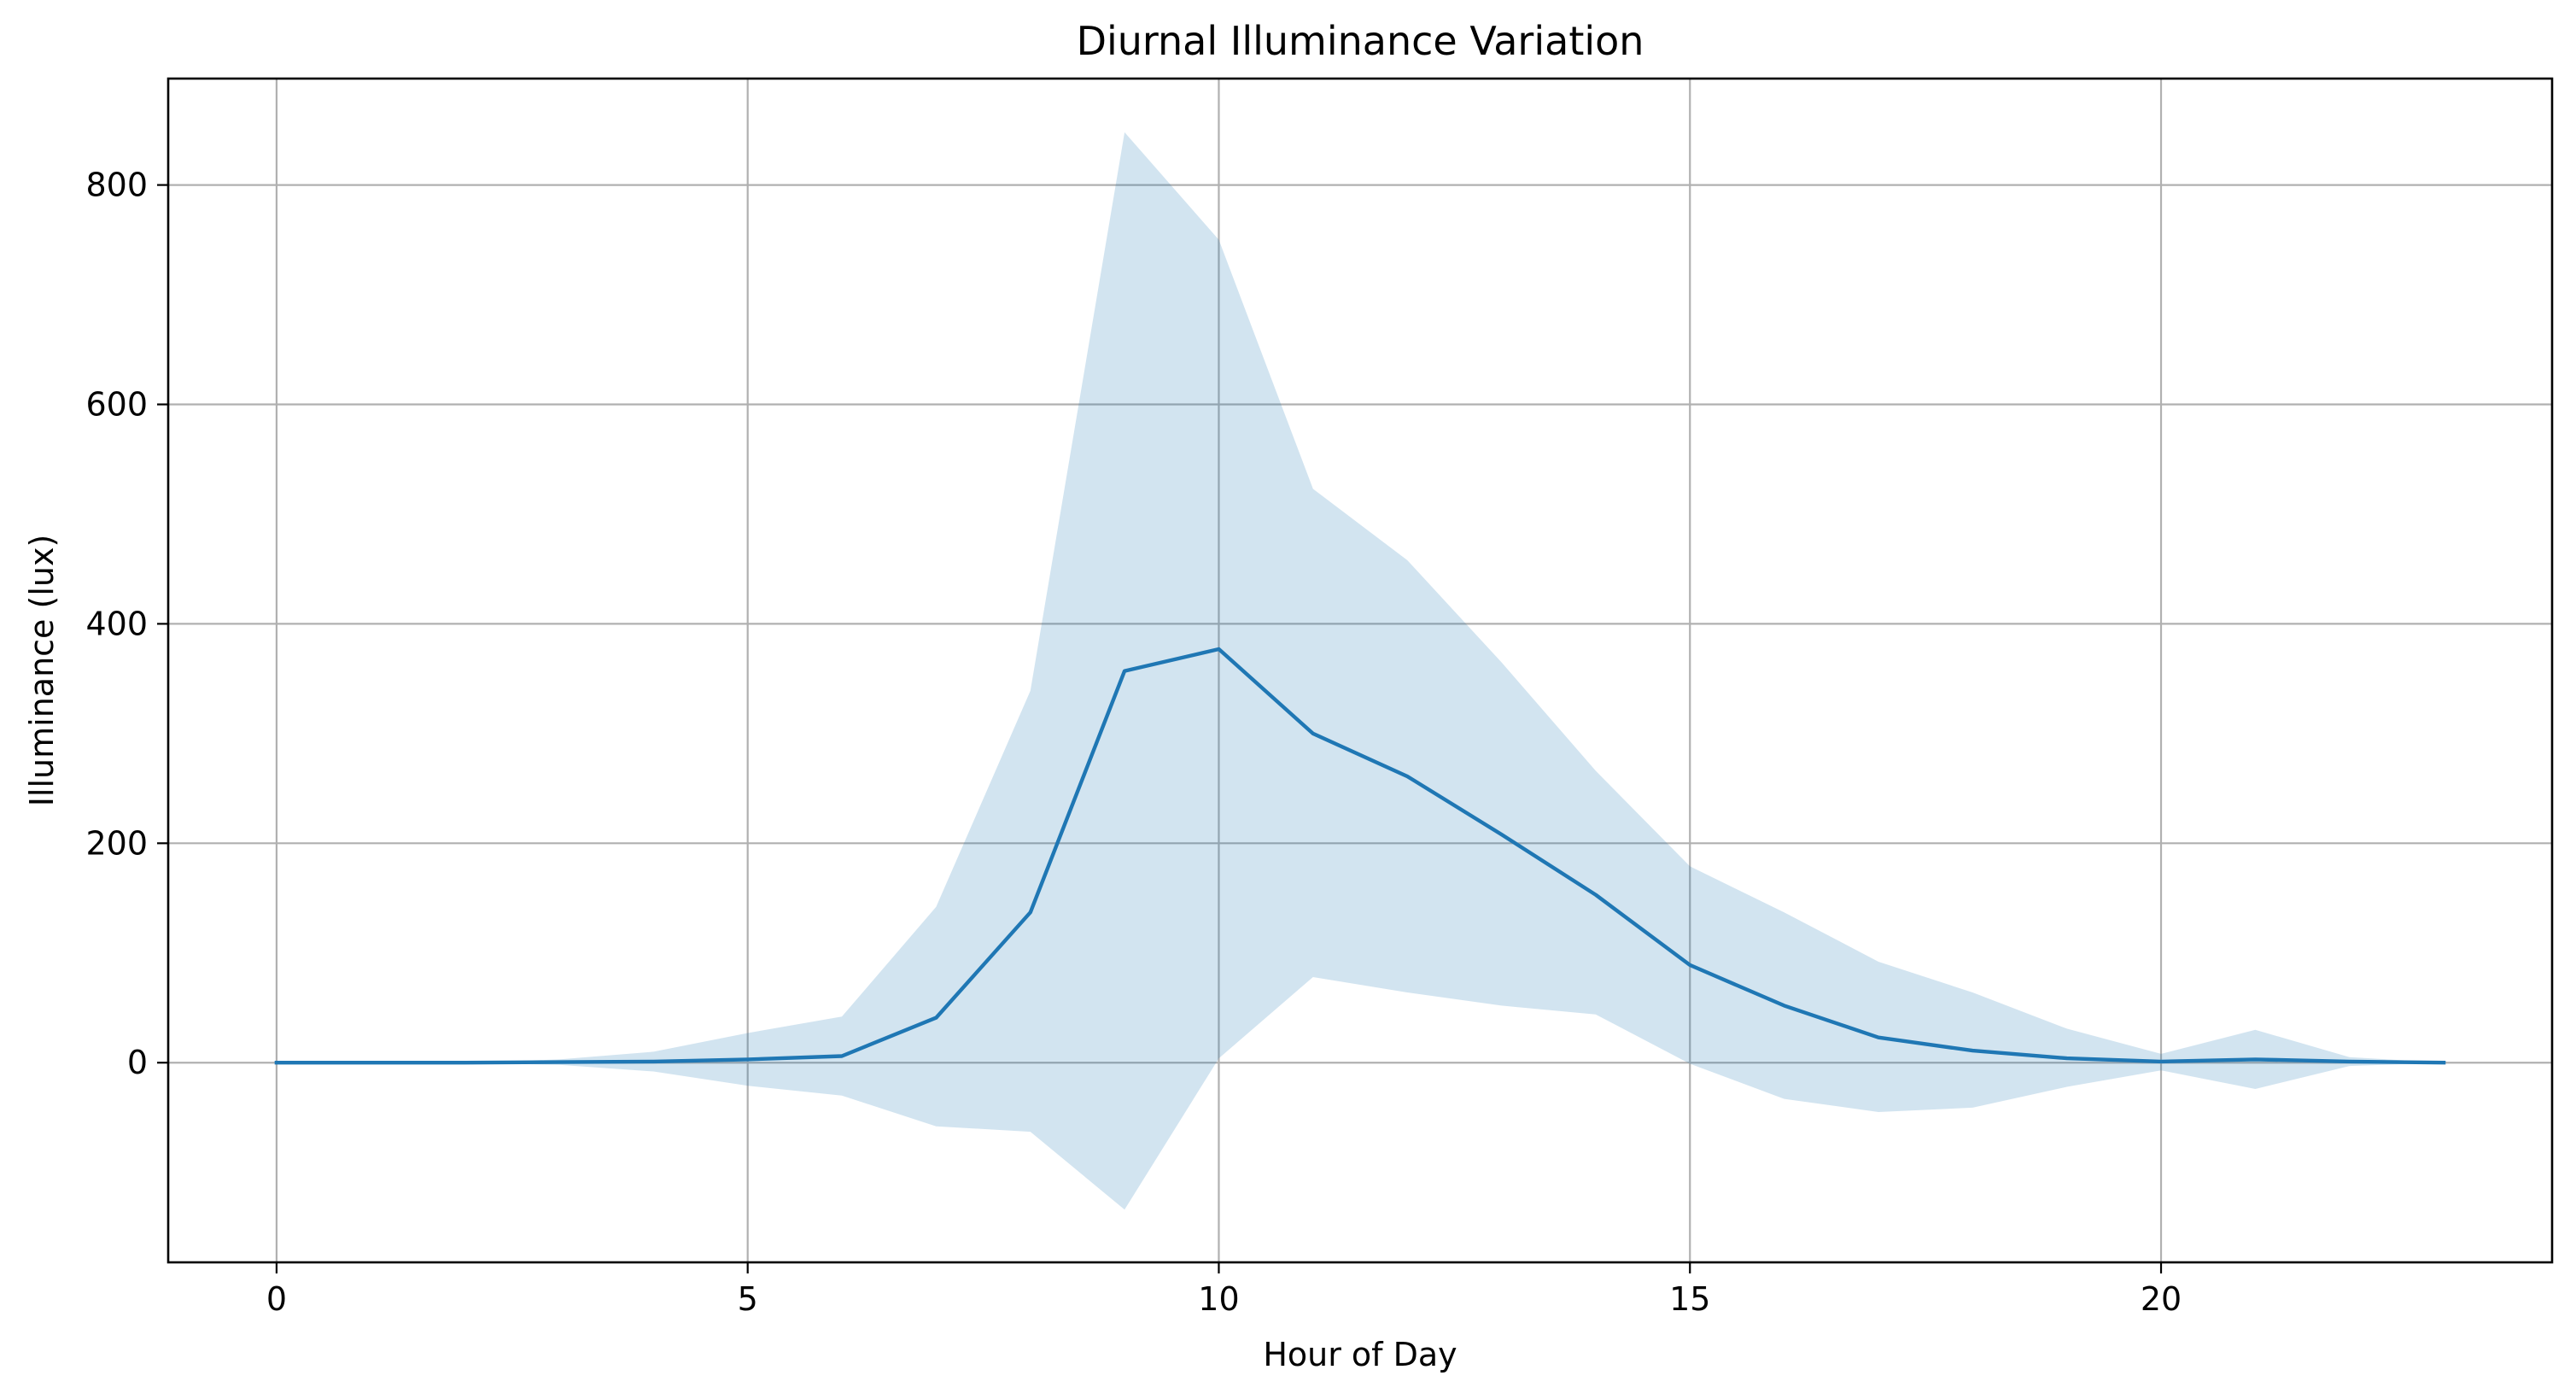  I want to click on y-tick-label: 400, so click(116, 623).